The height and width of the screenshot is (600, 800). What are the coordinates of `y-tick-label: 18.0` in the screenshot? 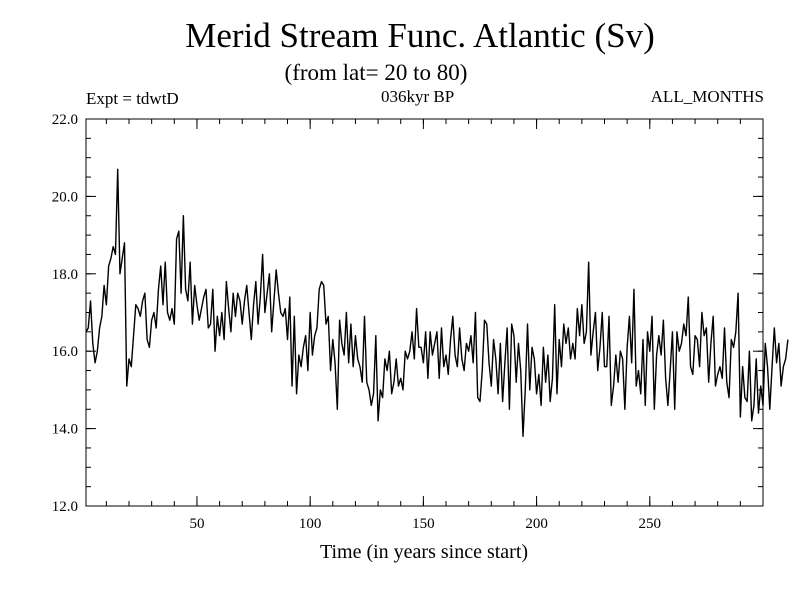 It's located at (65, 275).